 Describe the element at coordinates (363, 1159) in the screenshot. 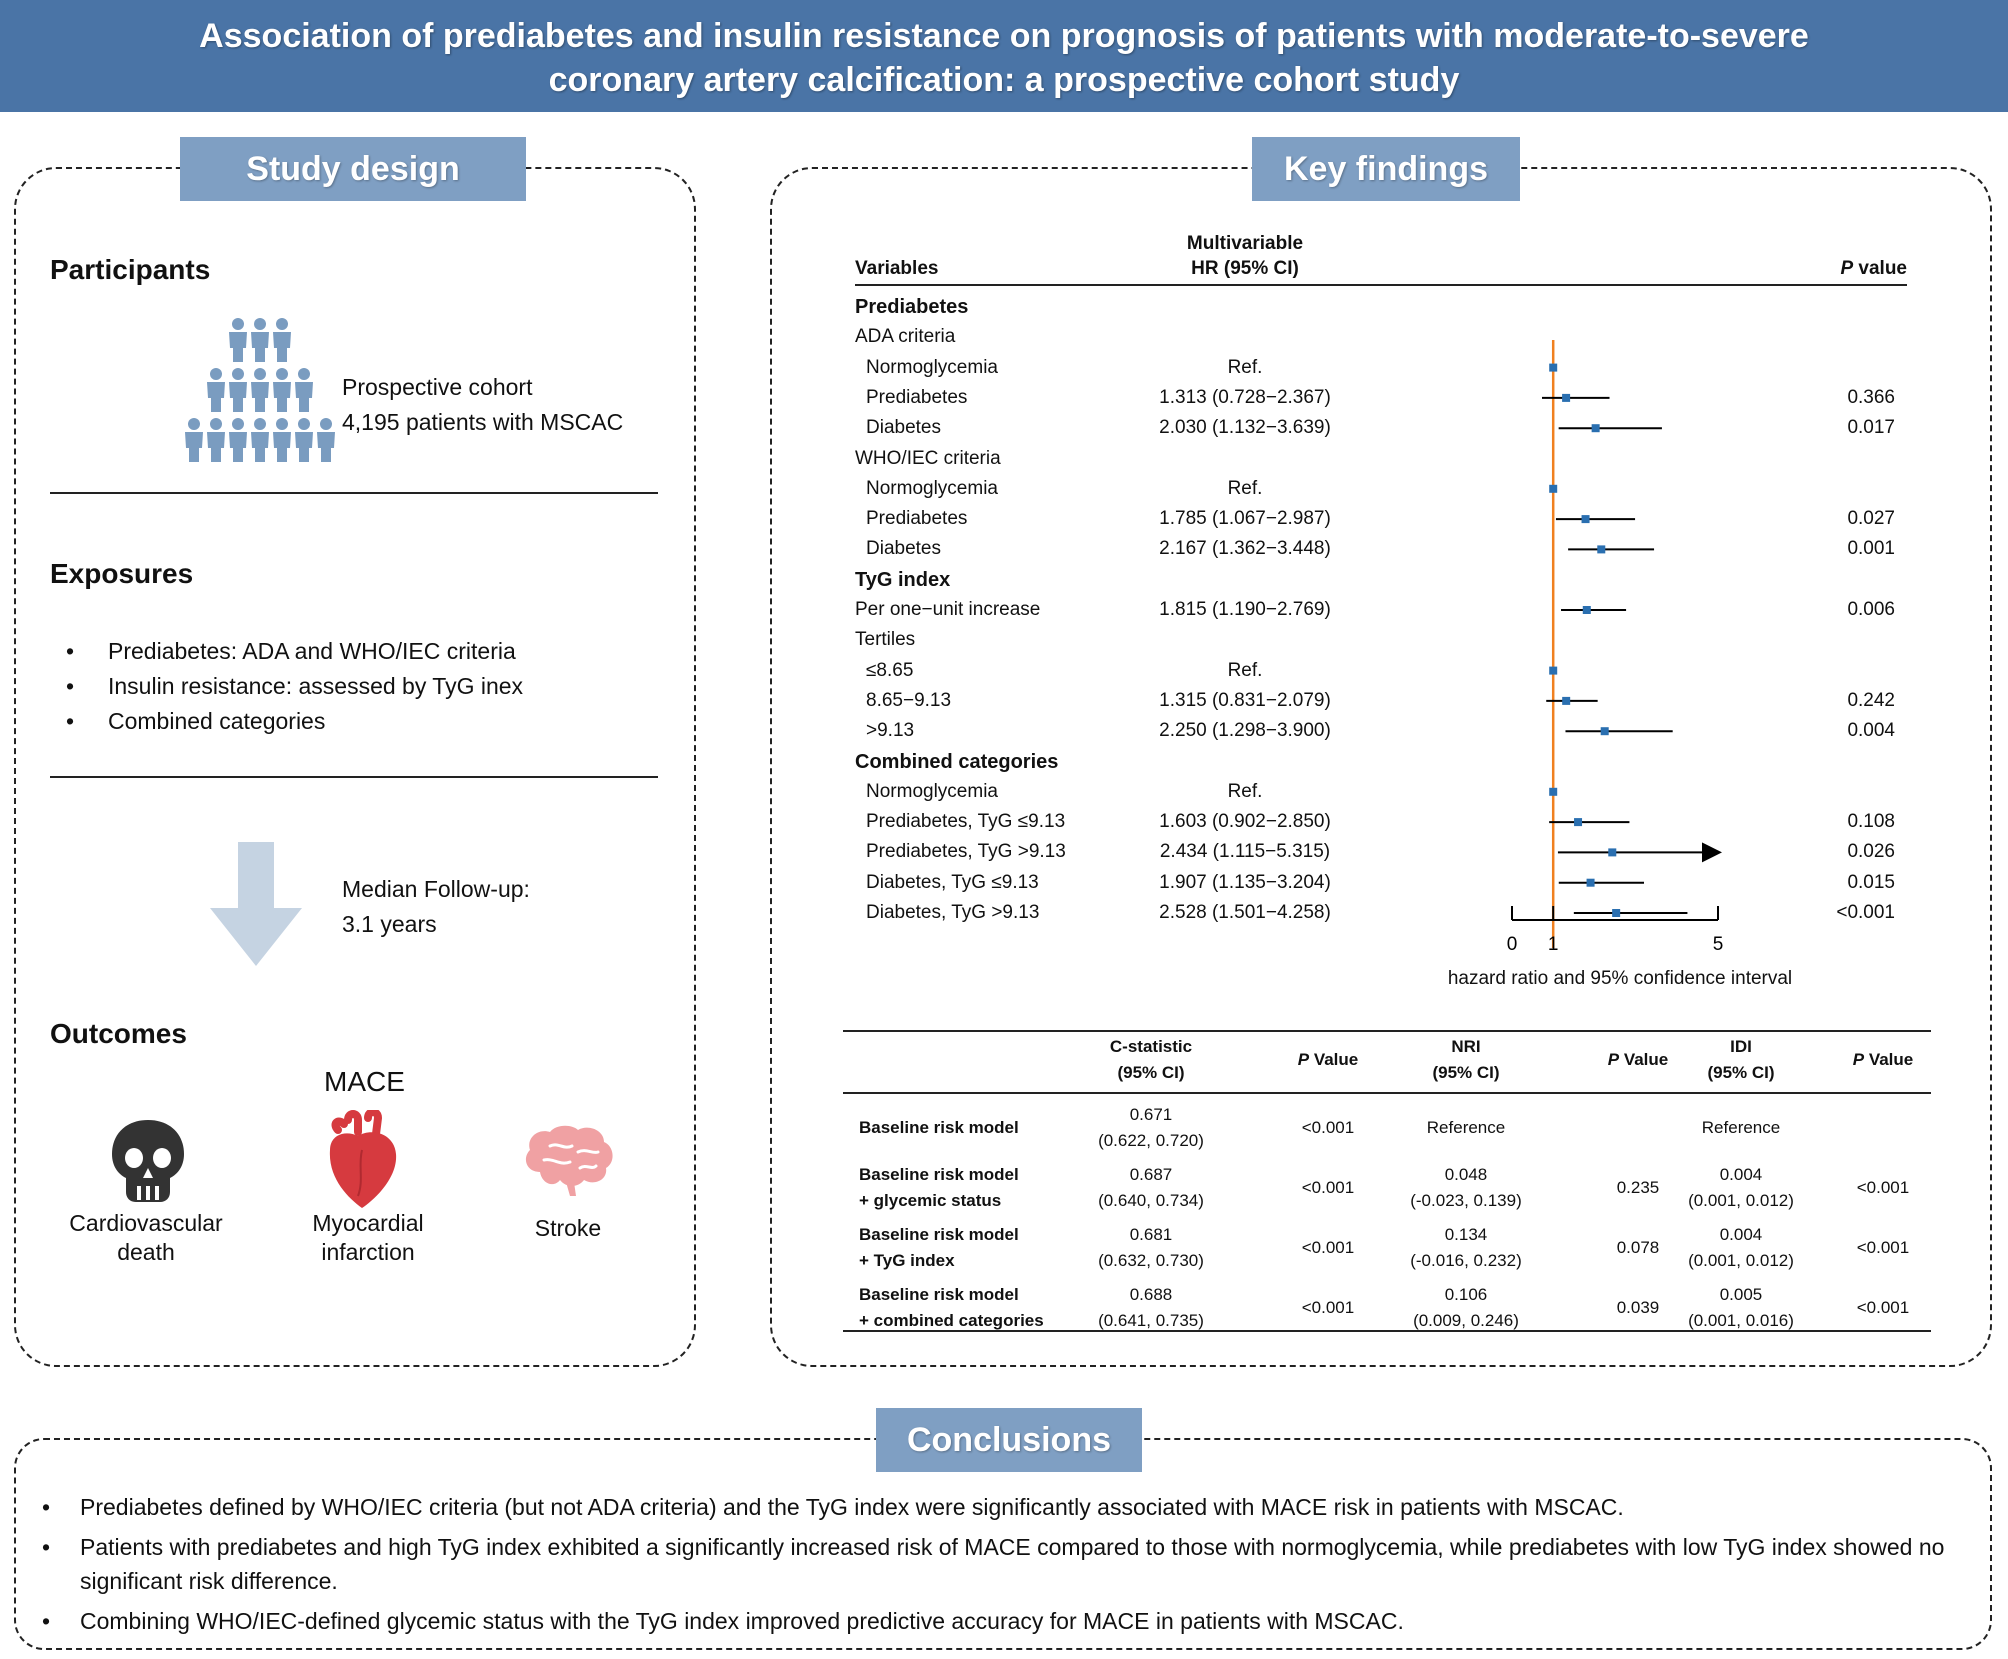

I see `heart-icon` at that location.